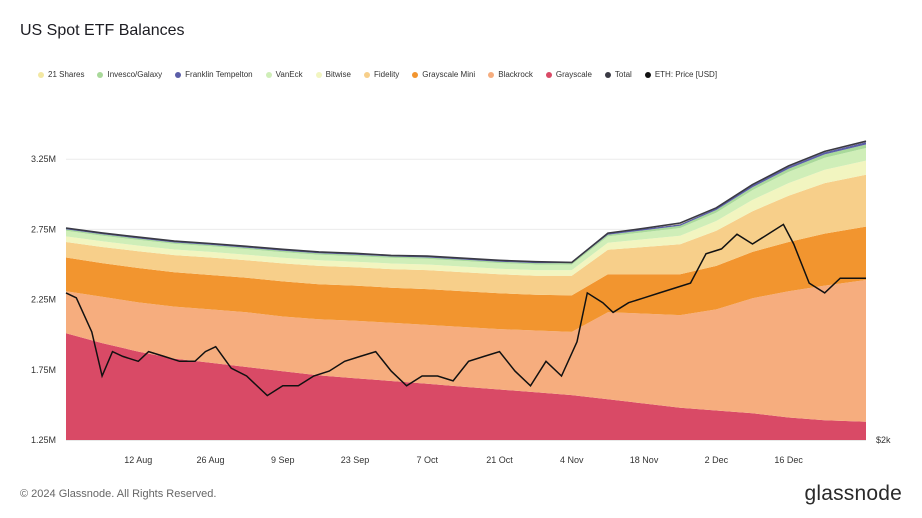 The width and height of the screenshot is (922, 518). What do you see at coordinates (66, 74) in the screenshot?
I see `legend-label: 21 Shares` at bounding box center [66, 74].